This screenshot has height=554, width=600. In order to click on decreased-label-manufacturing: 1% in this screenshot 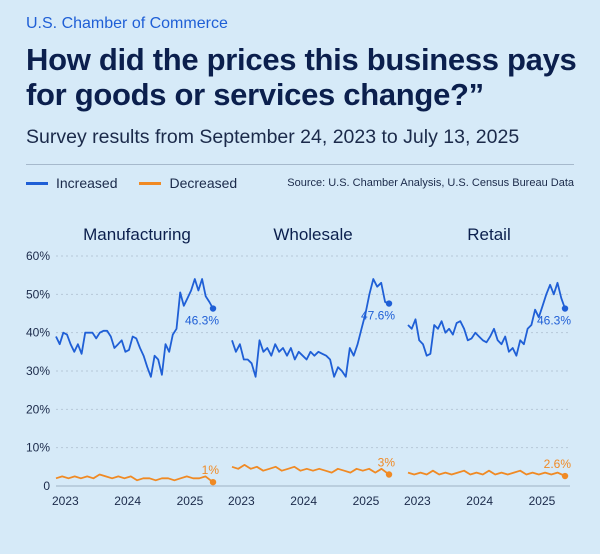, I will do `click(211, 470)`.